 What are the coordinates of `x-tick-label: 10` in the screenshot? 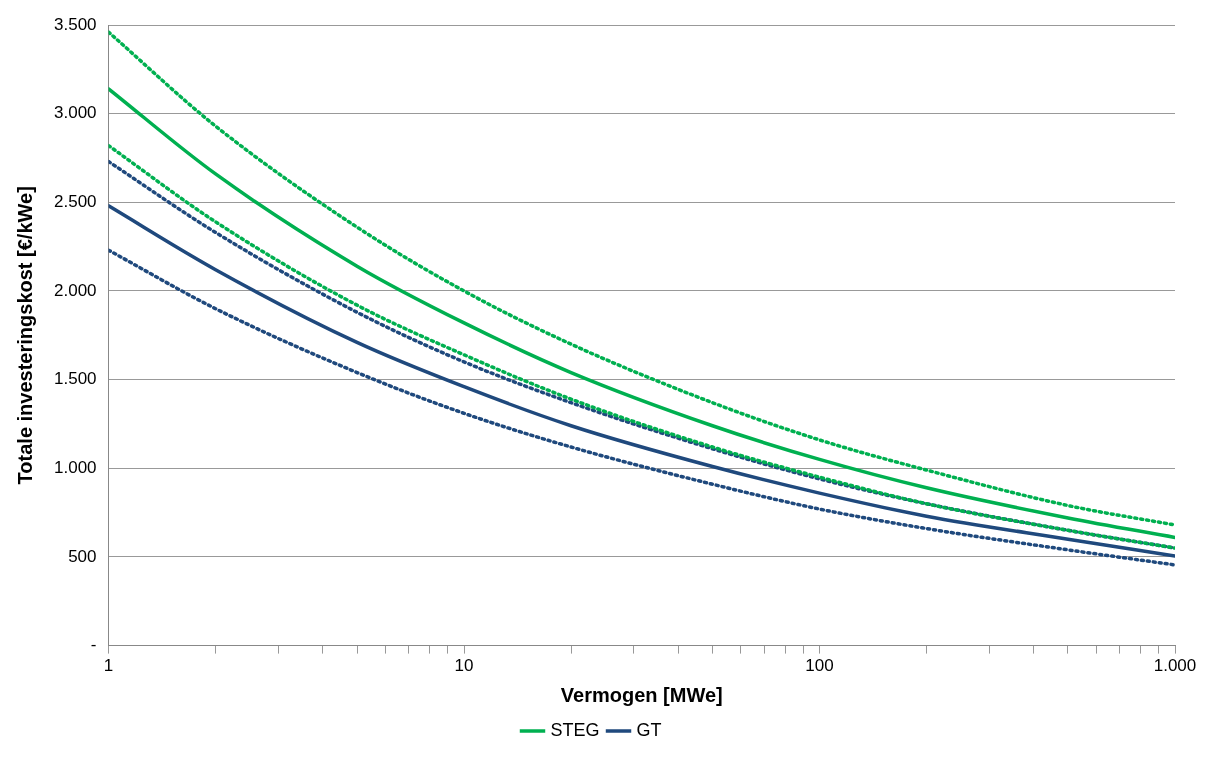 It's located at (464, 666).